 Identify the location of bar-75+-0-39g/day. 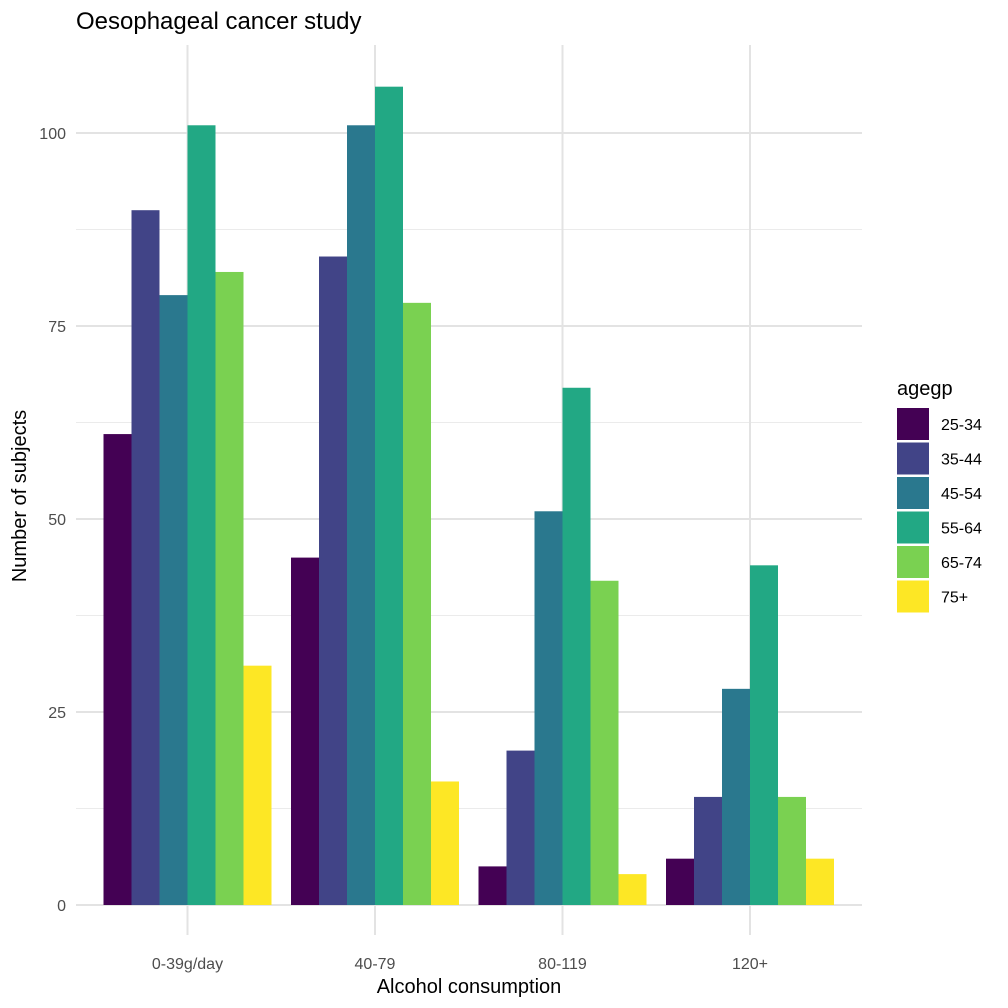
(257, 785).